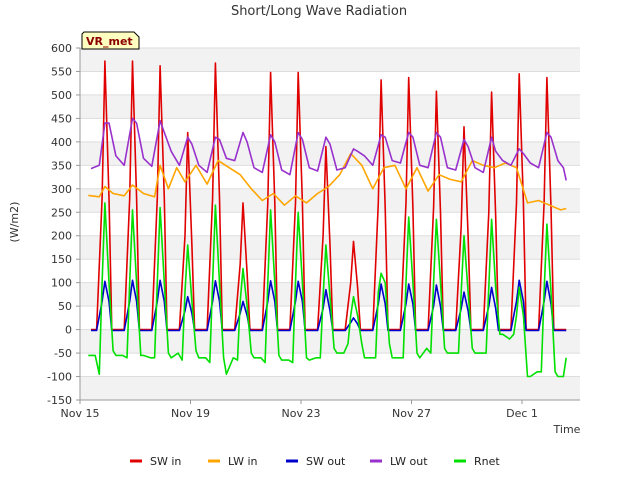  Describe the element at coordinates (65, 306) in the screenshot. I see `y-tick-label: 50` at that location.